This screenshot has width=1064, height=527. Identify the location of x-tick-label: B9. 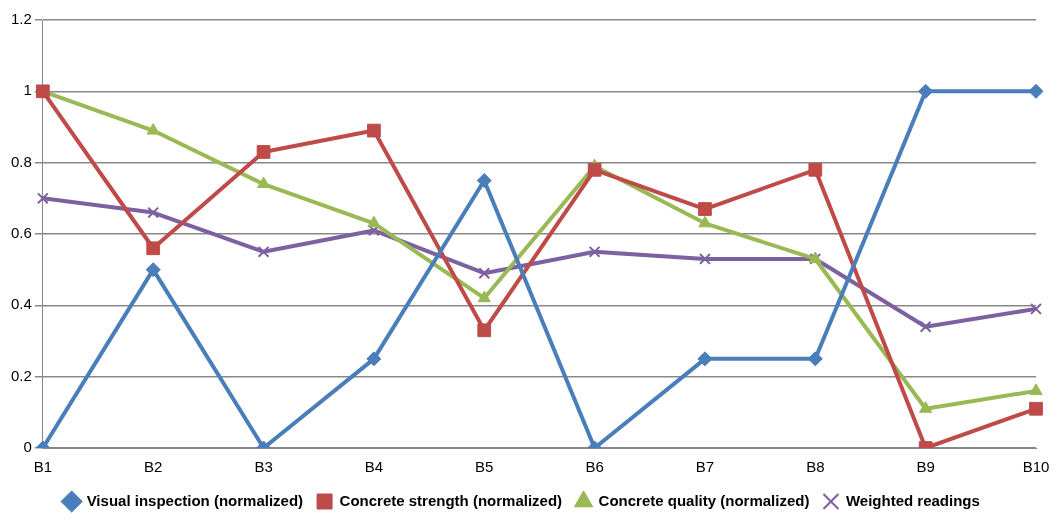
(925, 467).